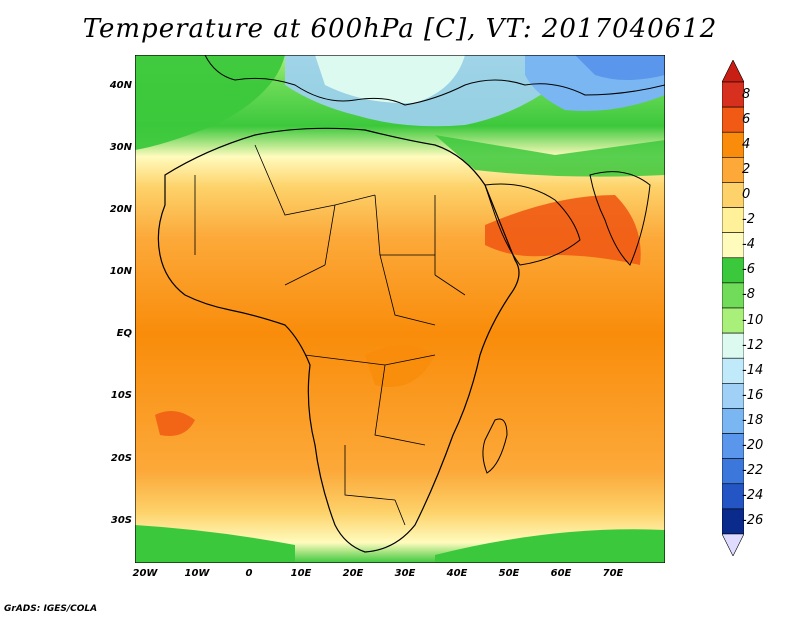 Image resolution: width=800 pixels, height=618 pixels. What do you see at coordinates (748, 270) in the screenshot?
I see `colorbar-label: -6` at bounding box center [748, 270].